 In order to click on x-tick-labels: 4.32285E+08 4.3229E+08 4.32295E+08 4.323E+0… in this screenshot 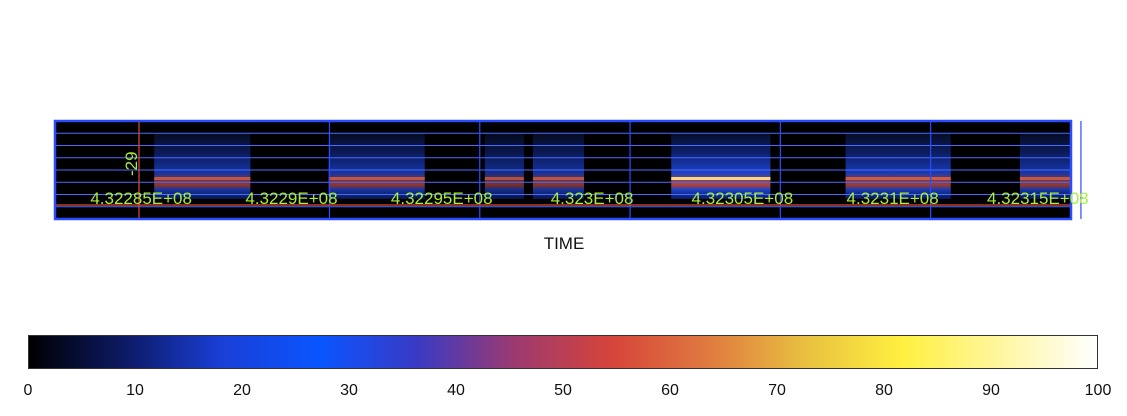, I will do `click(589, 198)`.